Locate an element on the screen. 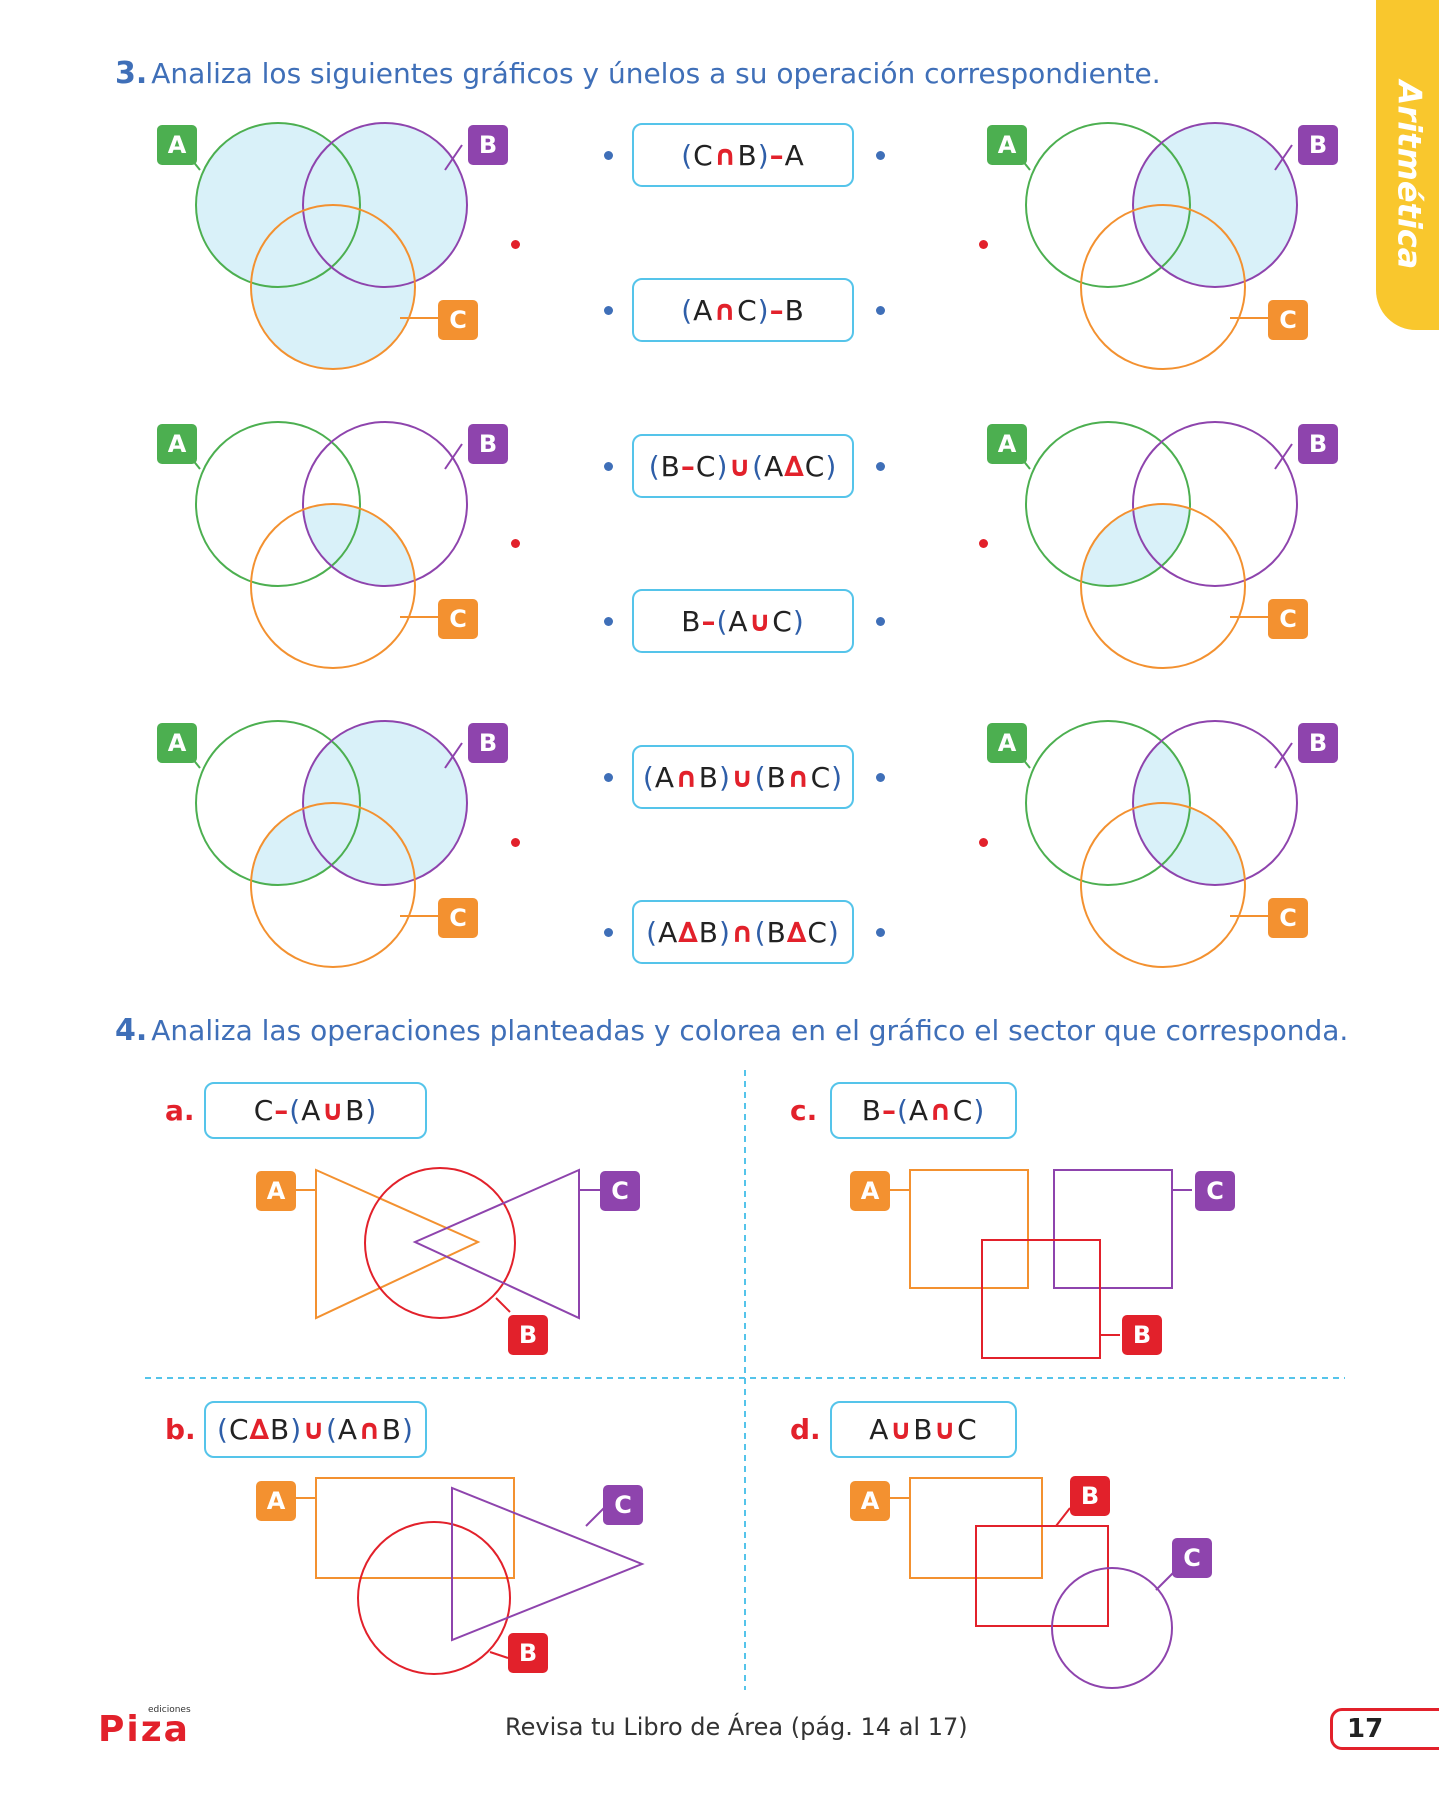  label-leader-line is located at coordinates (453, 157).